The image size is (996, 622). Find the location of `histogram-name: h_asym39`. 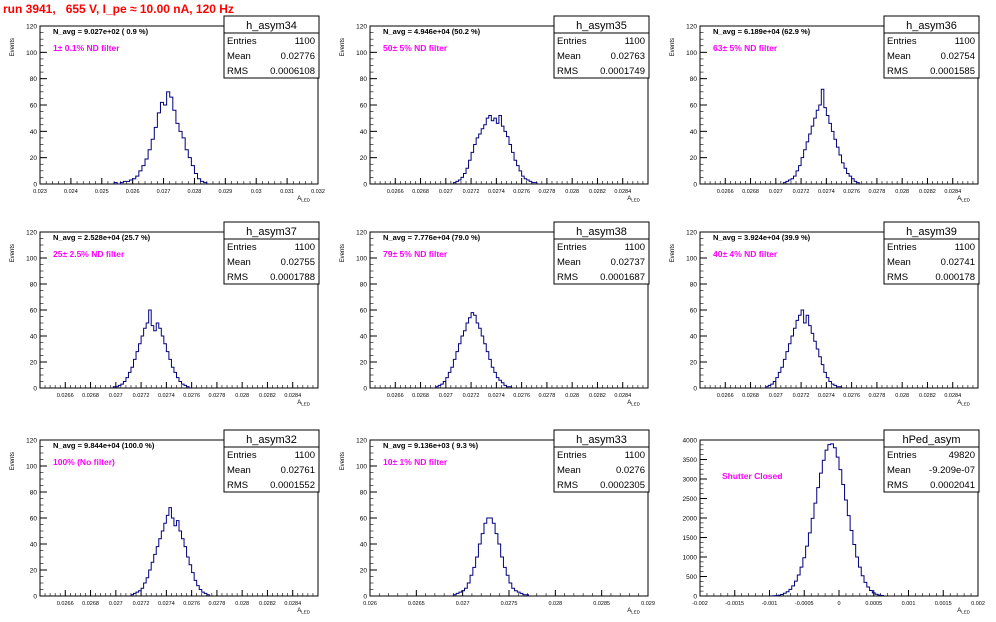

histogram-name: h_asym39 is located at coordinates (931, 232).